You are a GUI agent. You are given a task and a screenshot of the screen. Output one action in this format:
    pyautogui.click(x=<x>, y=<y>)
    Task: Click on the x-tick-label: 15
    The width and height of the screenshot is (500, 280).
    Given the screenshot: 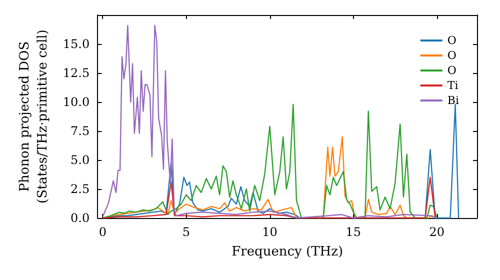 What is the action you would take?
    pyautogui.click(x=353, y=232)
    